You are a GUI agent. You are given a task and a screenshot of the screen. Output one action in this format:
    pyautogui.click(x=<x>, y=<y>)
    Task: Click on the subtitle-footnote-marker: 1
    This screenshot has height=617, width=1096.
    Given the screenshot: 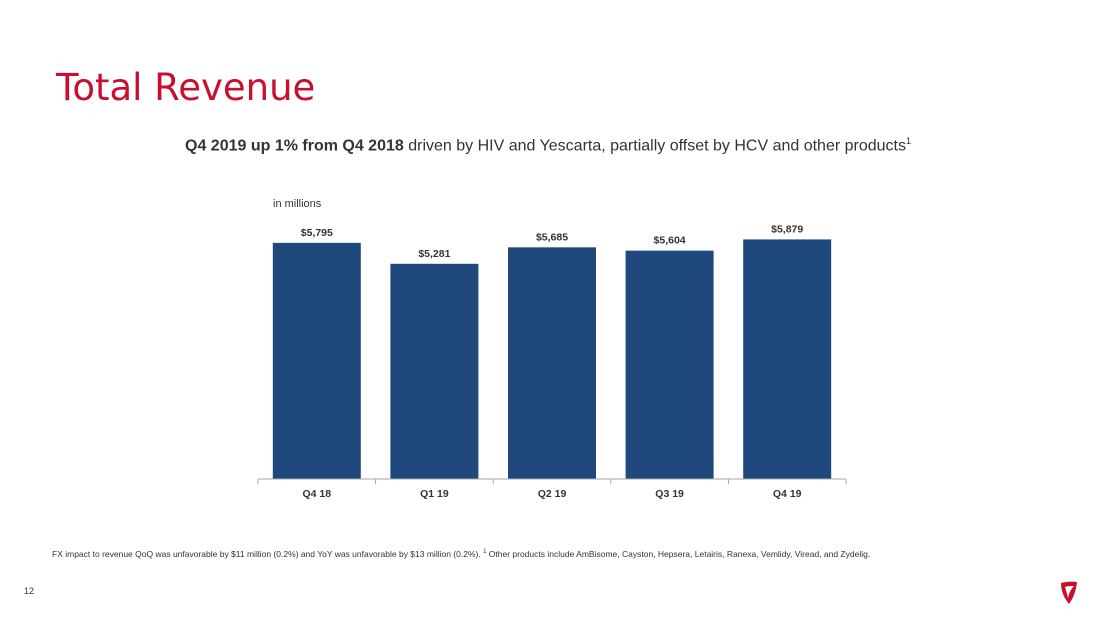 What is the action you would take?
    pyautogui.click(x=908, y=141)
    